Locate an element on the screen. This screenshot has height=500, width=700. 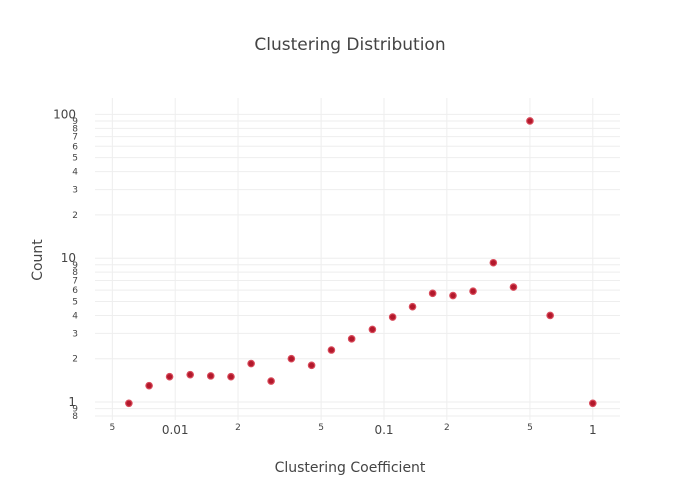
x-axis-title: Clustering Coefficient is located at coordinates (350, 468).